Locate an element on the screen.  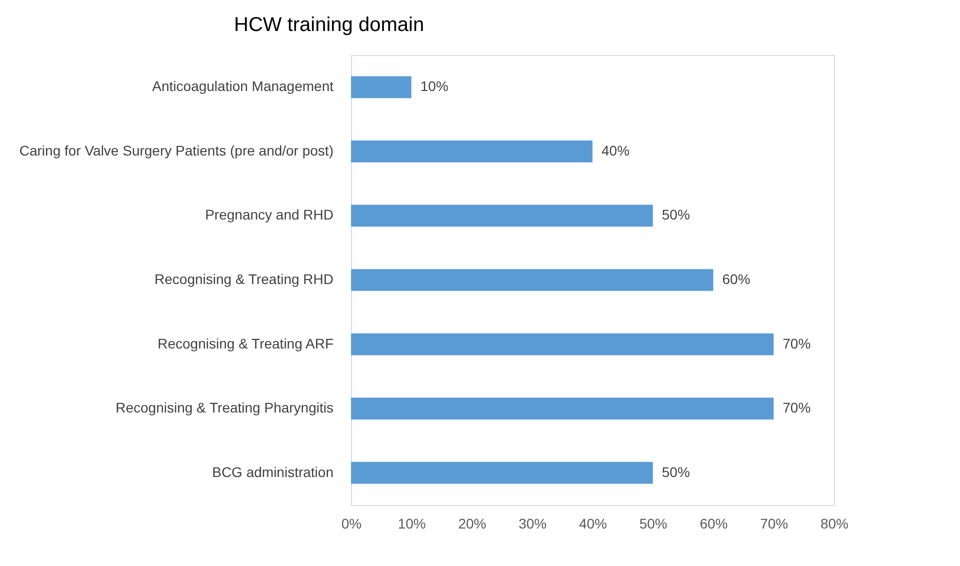
data-label: 40% is located at coordinates (616, 150).